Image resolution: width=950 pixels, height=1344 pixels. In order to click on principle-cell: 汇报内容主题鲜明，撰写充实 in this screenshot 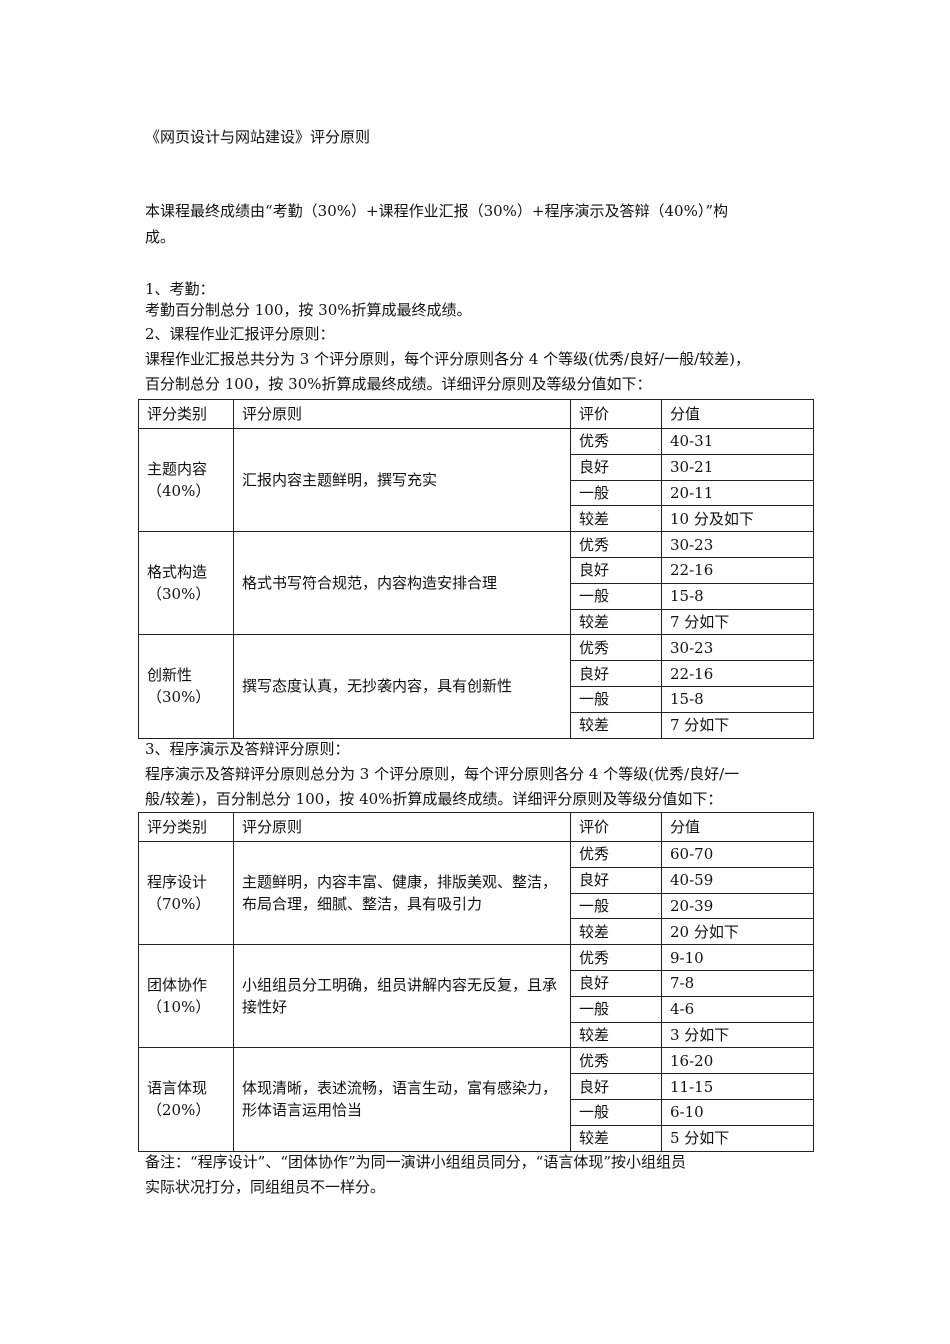, I will do `click(402, 480)`.